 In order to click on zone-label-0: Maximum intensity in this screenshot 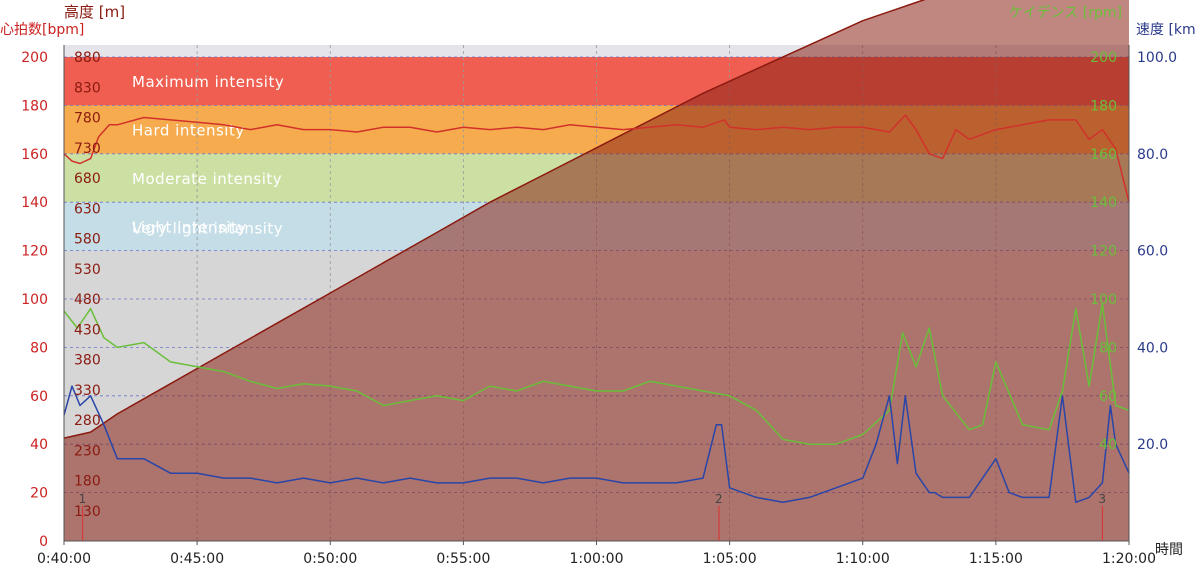, I will do `click(208, 82)`.